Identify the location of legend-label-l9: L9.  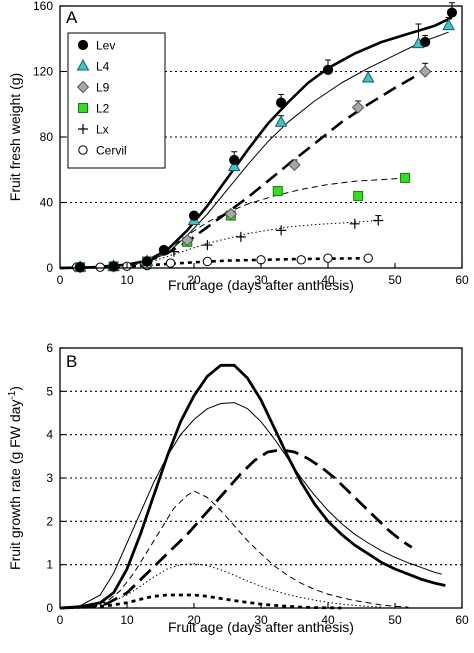
(103, 88).